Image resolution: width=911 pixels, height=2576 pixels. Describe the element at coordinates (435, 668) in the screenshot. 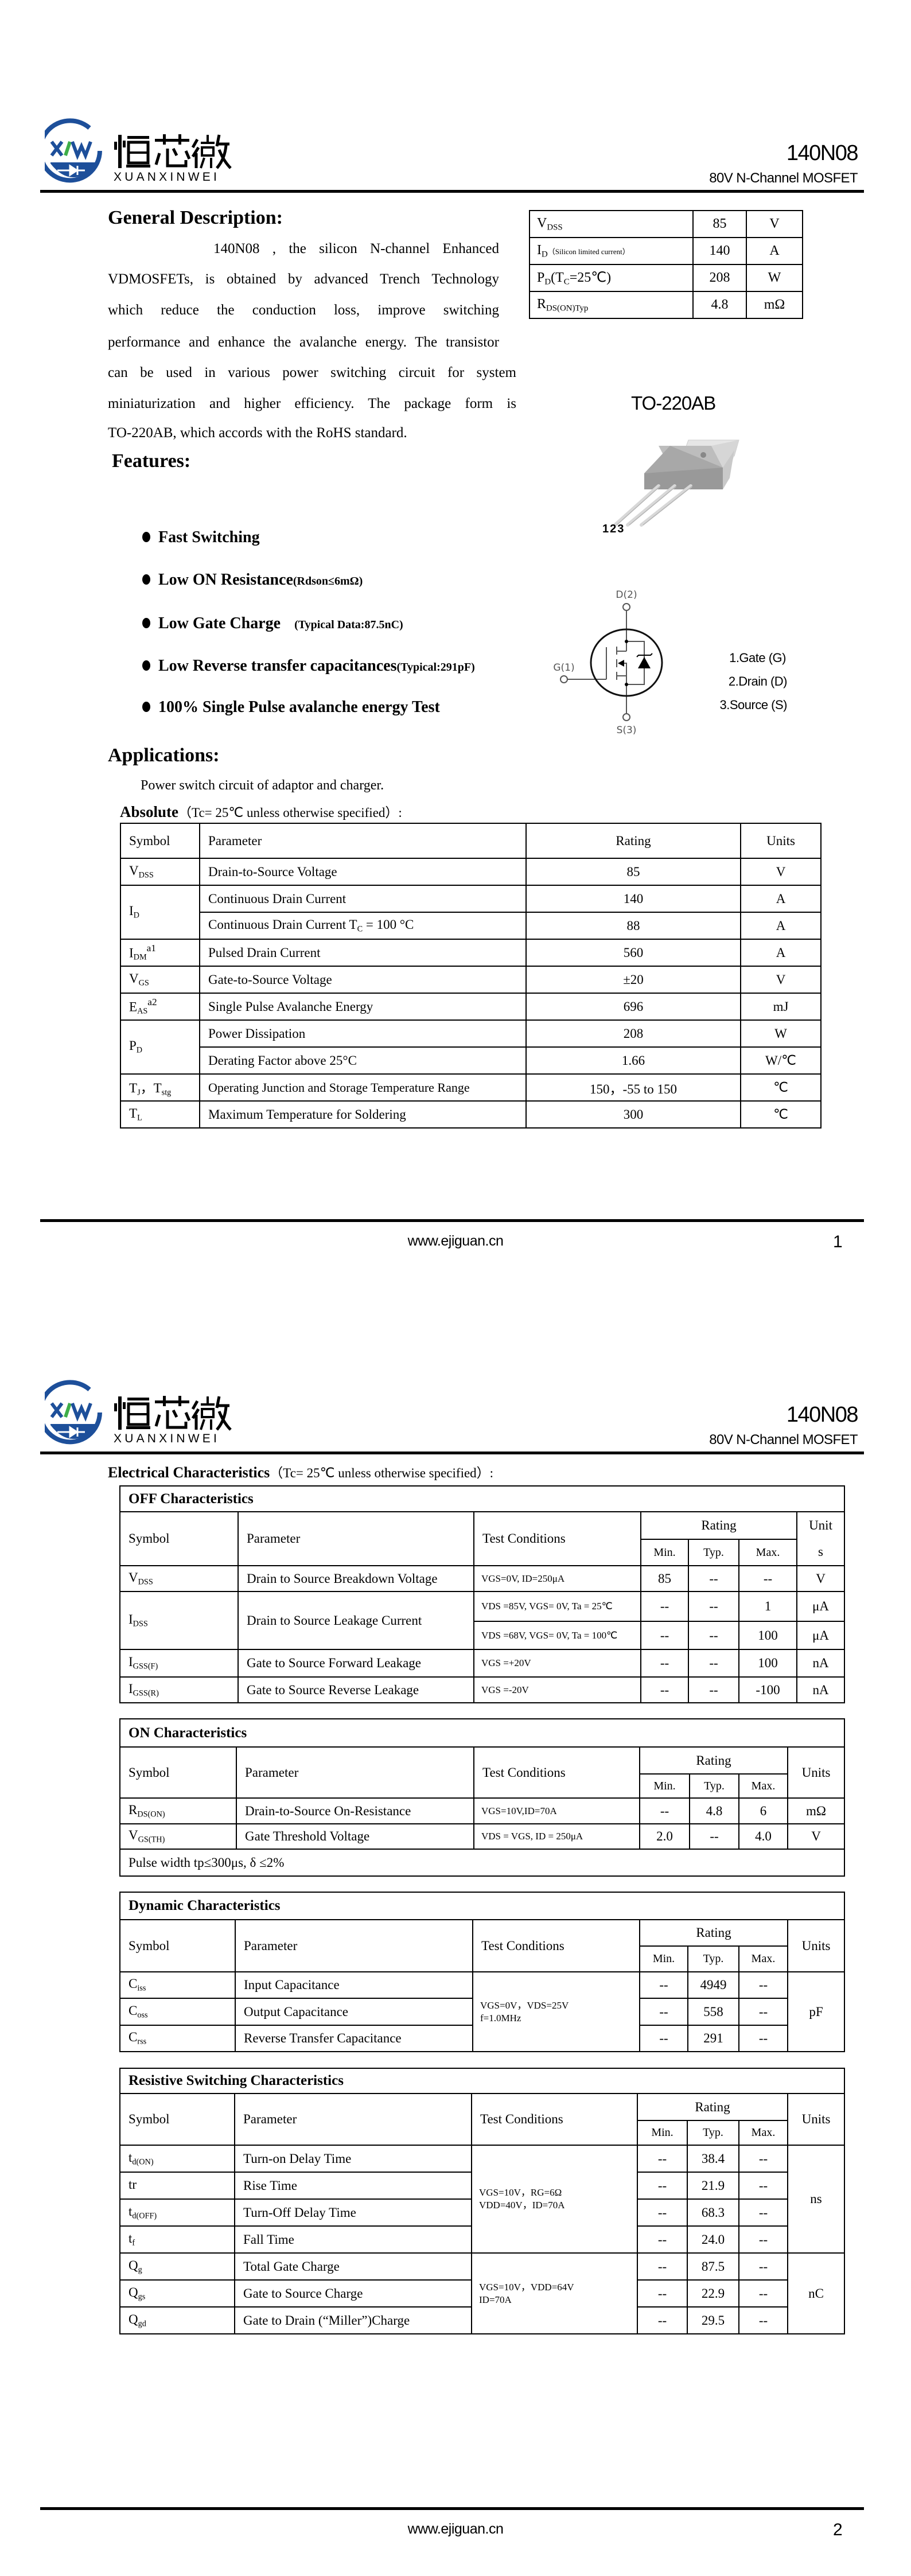

I see `feature-note: (Typical:291pF)` at that location.